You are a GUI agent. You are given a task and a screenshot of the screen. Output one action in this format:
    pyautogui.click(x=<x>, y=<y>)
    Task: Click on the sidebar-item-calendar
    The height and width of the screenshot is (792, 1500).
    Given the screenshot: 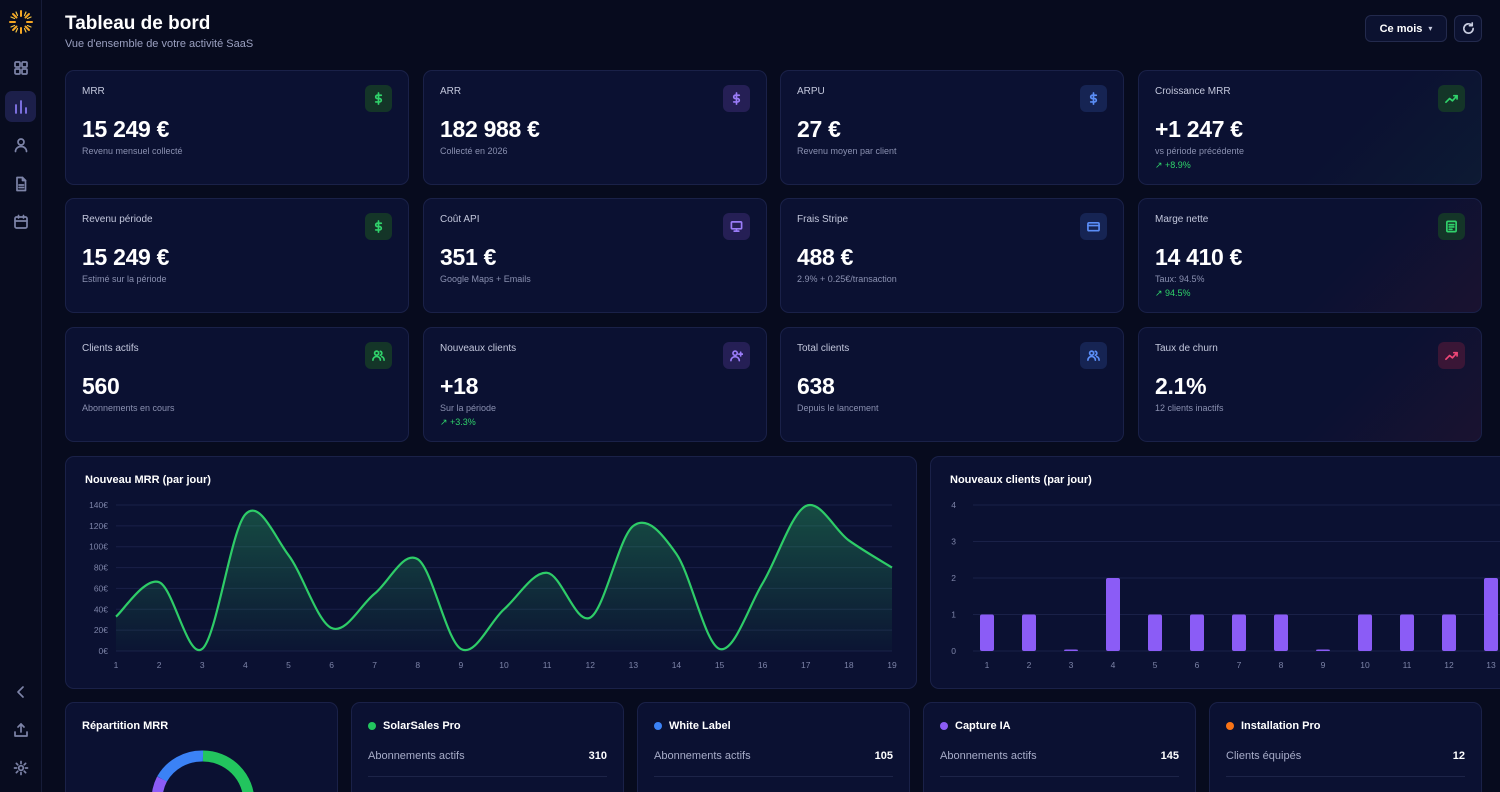 What is the action you would take?
    pyautogui.click(x=20, y=221)
    